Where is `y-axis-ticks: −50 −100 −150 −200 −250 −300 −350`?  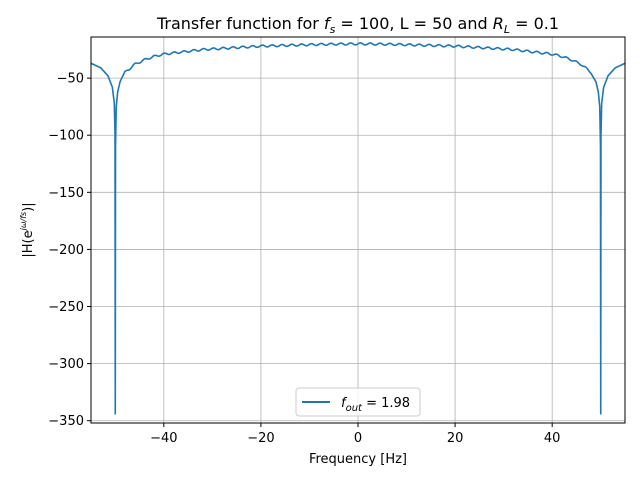
y-axis-ticks: −50 −100 −150 −200 −250 −300 −350 is located at coordinates (69, 250).